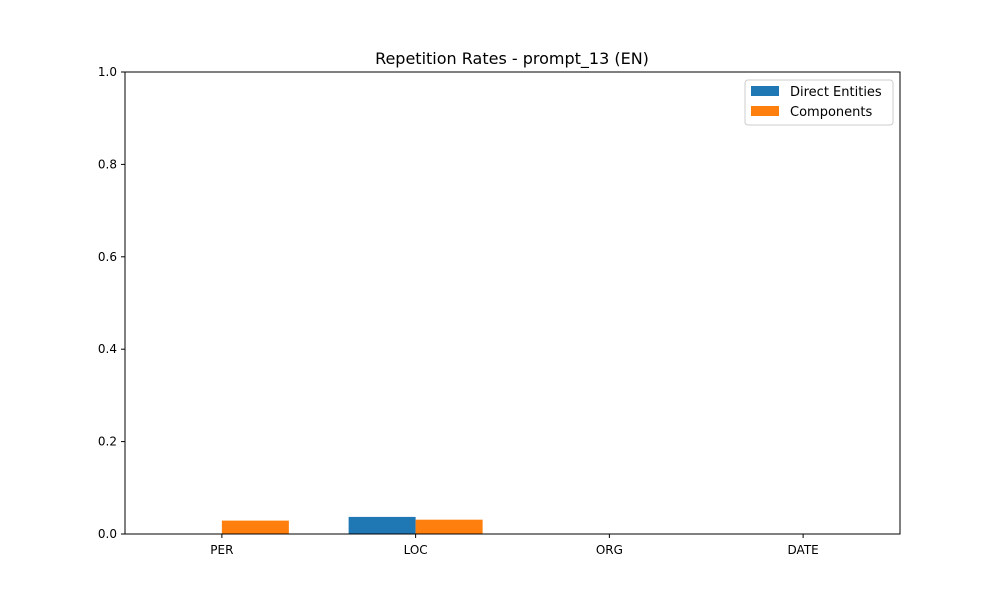 This screenshot has height=600, width=1000. What do you see at coordinates (107, 164) in the screenshot?
I see `y-tick-label: 0.8` at bounding box center [107, 164].